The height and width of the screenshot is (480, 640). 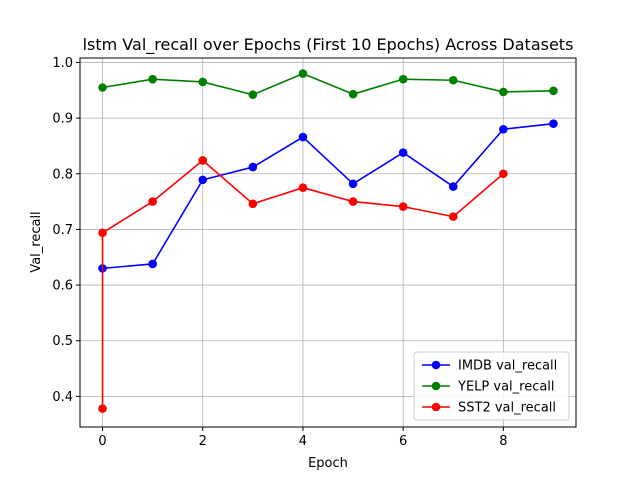 I want to click on legend-marker-sst2, so click(x=436, y=407).